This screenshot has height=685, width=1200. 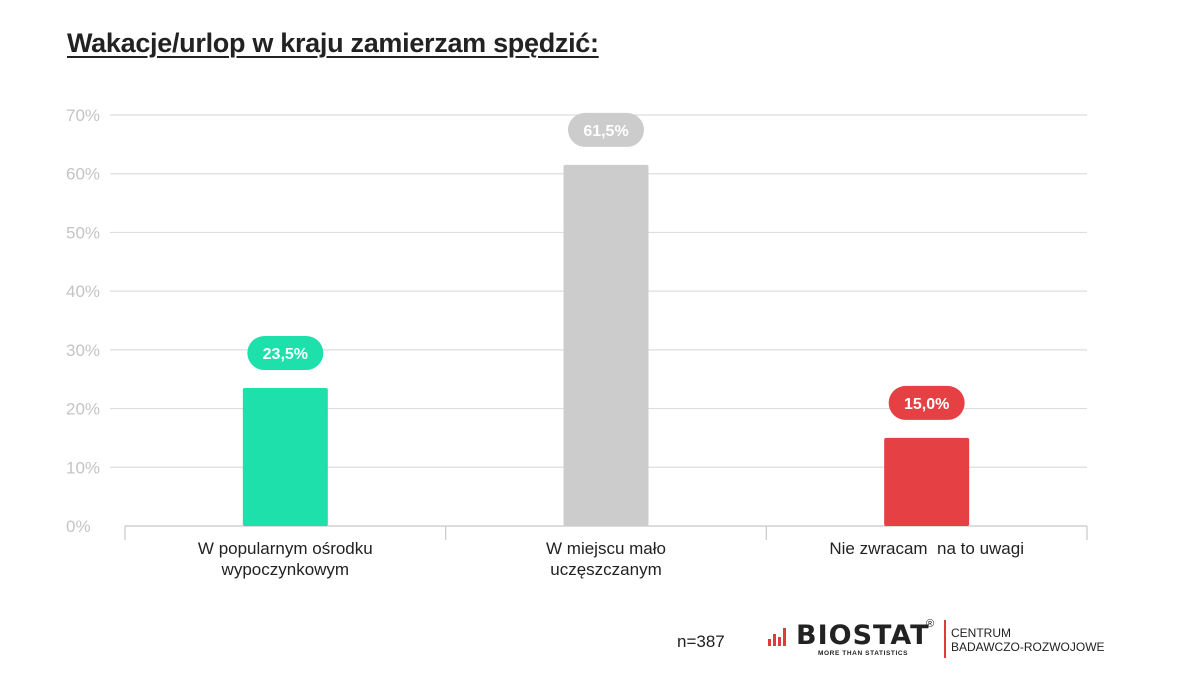 I want to click on category-label: W popularnym ośrodku, so click(x=285, y=548).